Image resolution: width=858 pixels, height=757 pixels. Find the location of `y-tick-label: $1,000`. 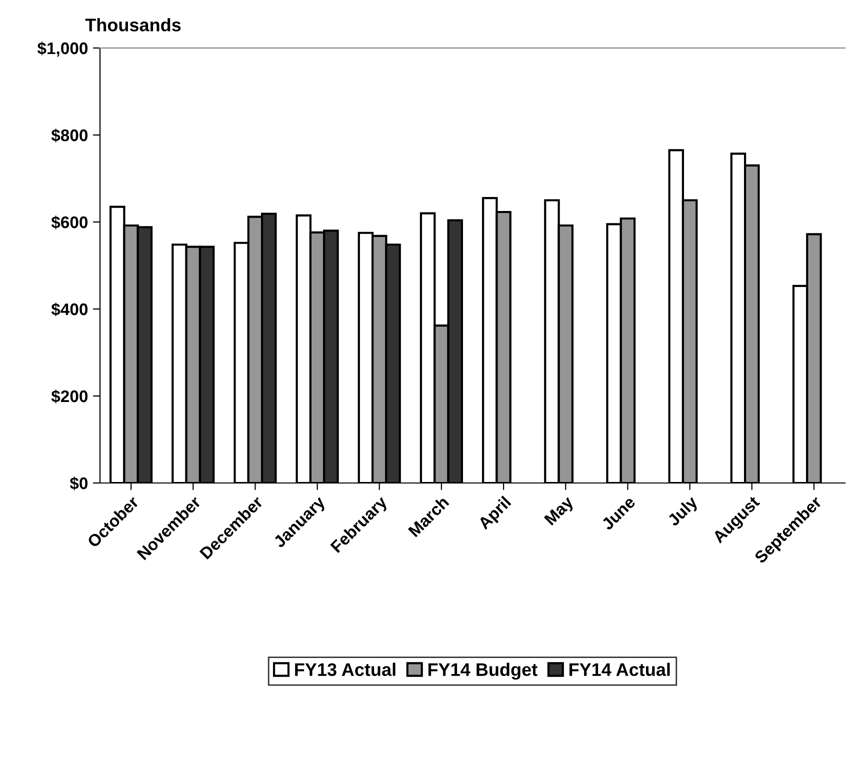

y-tick-label: $1,000 is located at coordinates (62, 49).